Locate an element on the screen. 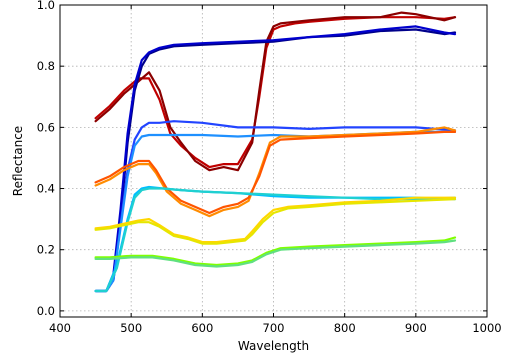 This screenshot has width=507, height=364. x-tick-label: 600 is located at coordinates (202, 328).